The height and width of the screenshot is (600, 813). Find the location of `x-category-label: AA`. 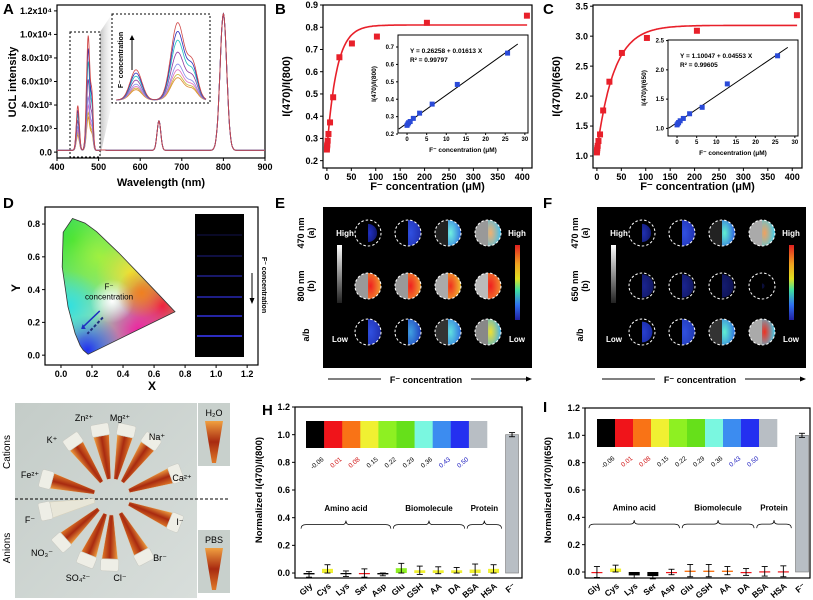

x-category-label: AA is located at coordinates (436, 589).